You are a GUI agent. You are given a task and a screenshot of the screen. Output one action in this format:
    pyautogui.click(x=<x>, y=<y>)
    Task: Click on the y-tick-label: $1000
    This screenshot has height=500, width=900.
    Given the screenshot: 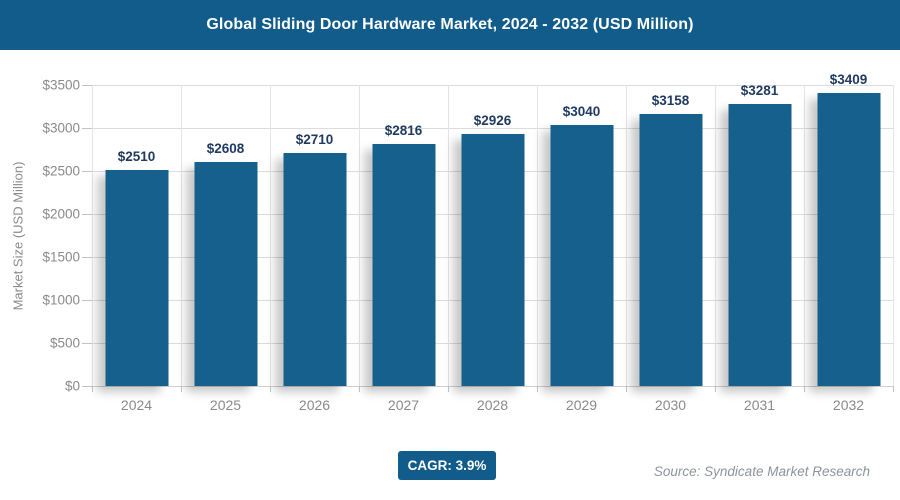 What is the action you would take?
    pyautogui.click(x=61, y=300)
    